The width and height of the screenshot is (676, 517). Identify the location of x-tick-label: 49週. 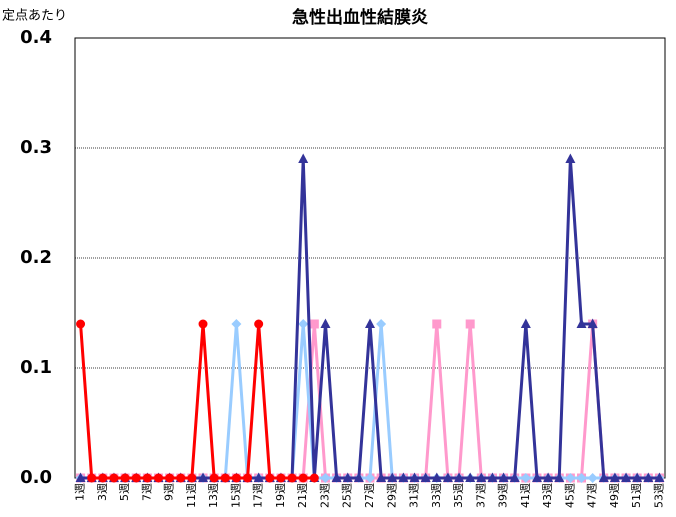
(614, 495).